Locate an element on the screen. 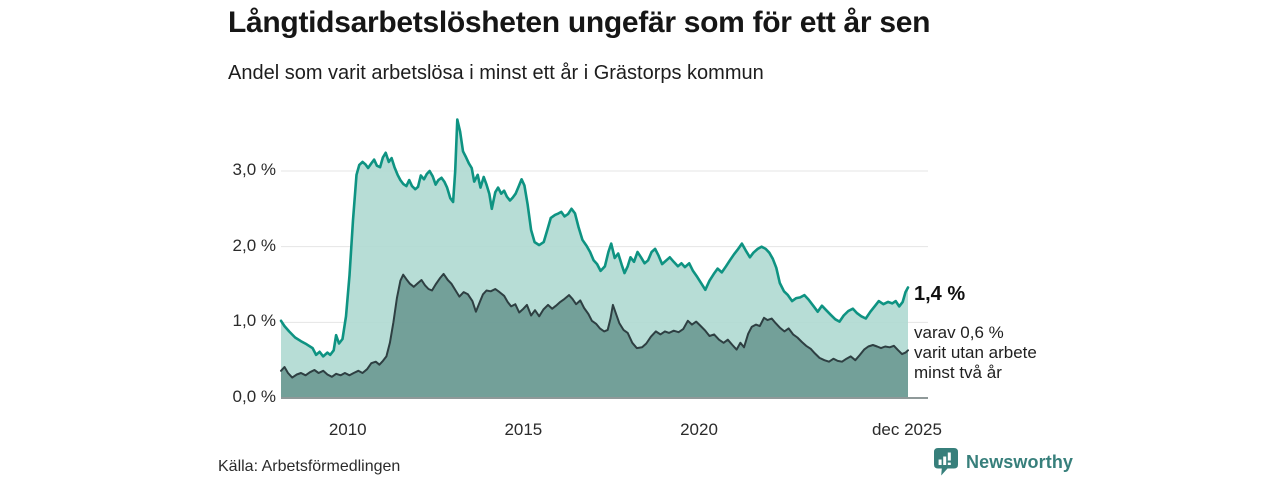 The width and height of the screenshot is (1280, 480). x-axis-tick-label: 2010 is located at coordinates (347, 429).